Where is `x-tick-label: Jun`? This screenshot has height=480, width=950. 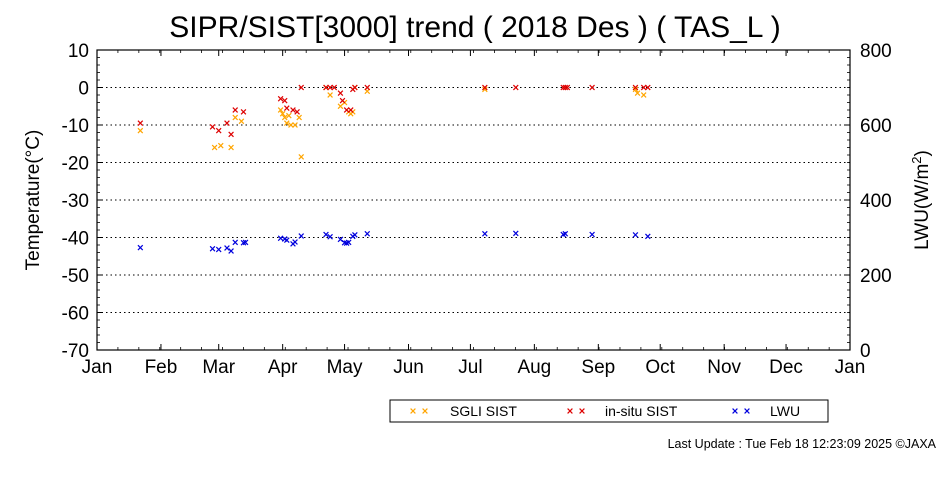 x-tick-label: Jun is located at coordinates (408, 367).